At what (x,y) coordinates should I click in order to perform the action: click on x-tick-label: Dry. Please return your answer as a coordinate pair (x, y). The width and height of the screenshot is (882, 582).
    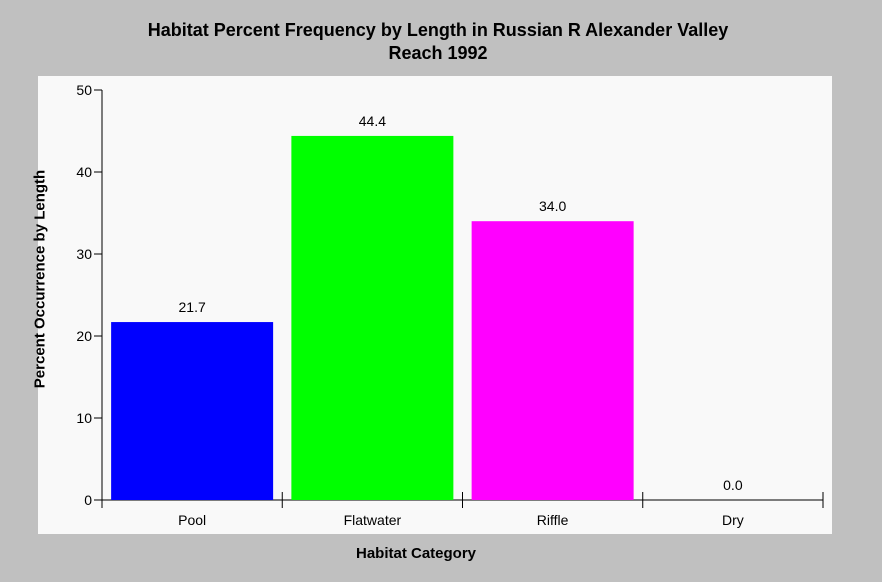
    Looking at the image, I should click on (733, 520).